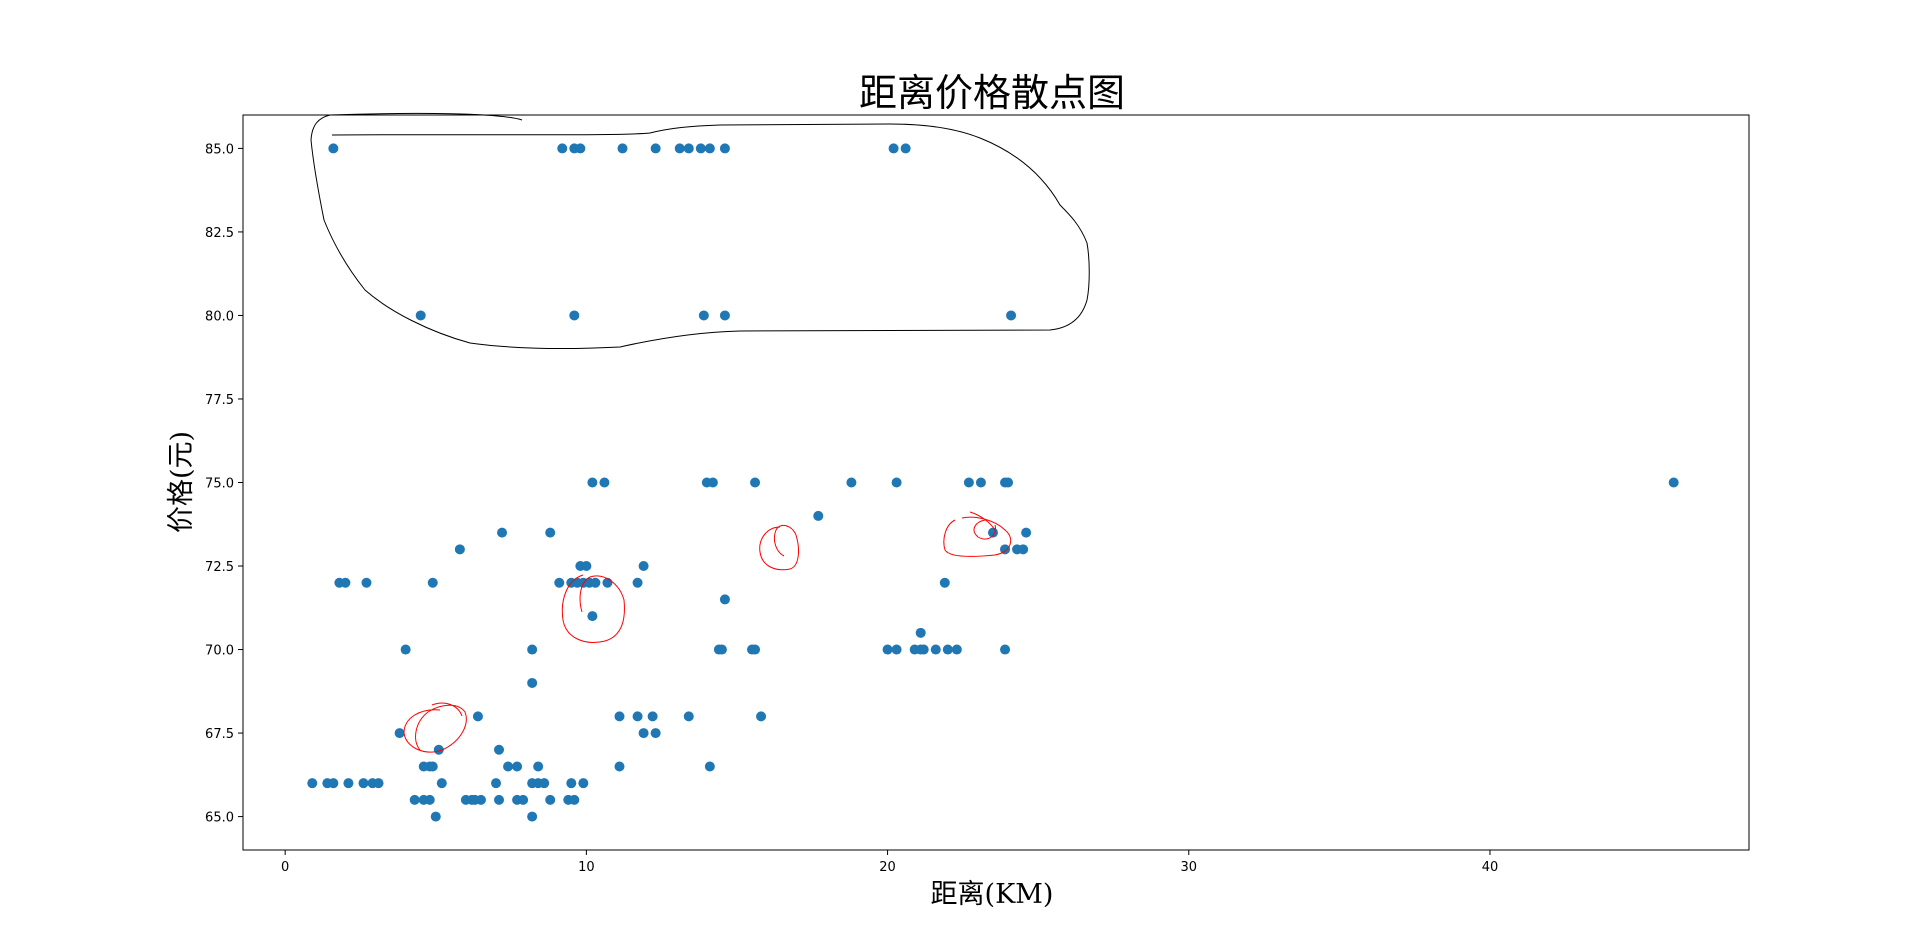  I want to click on y-tick-label: 67.5, so click(219, 734).